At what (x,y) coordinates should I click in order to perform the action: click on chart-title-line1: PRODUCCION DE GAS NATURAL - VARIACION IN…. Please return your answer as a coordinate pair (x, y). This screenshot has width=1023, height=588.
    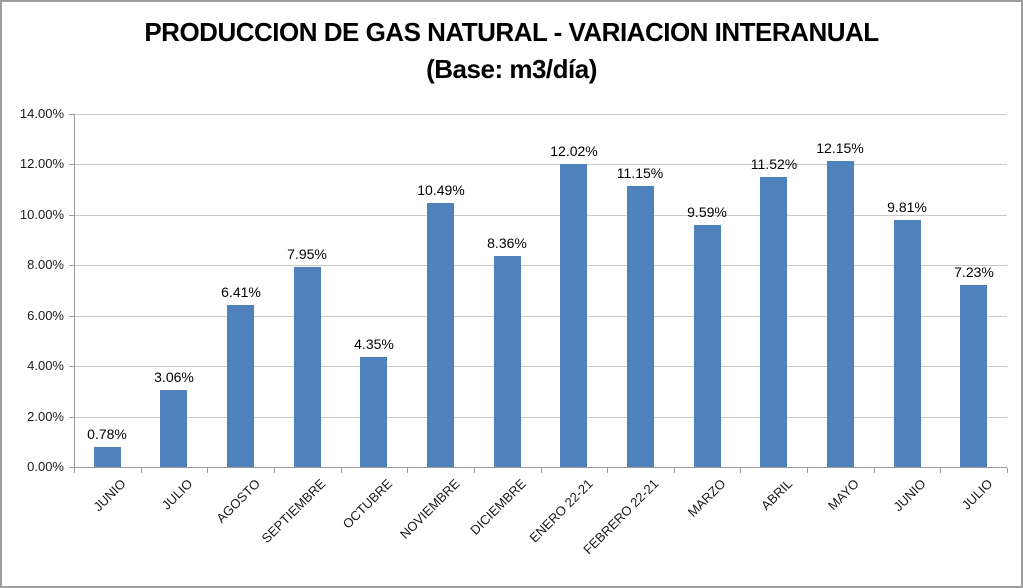
    Looking at the image, I should click on (511, 32).